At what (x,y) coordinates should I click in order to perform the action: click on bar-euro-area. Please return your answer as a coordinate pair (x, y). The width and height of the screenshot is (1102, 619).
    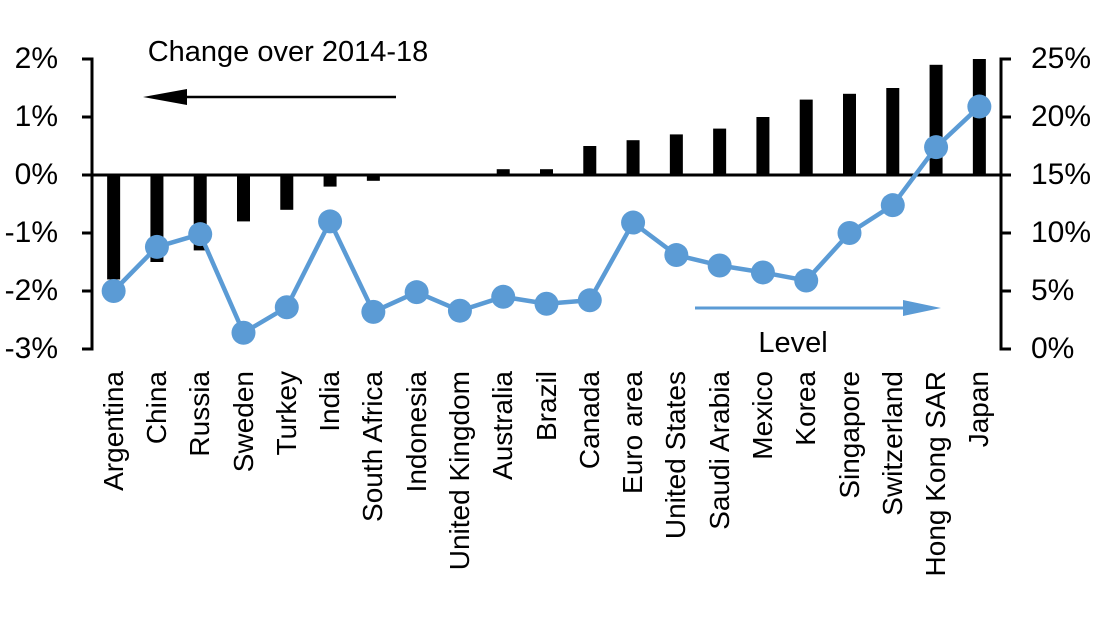
    Looking at the image, I should click on (633, 157).